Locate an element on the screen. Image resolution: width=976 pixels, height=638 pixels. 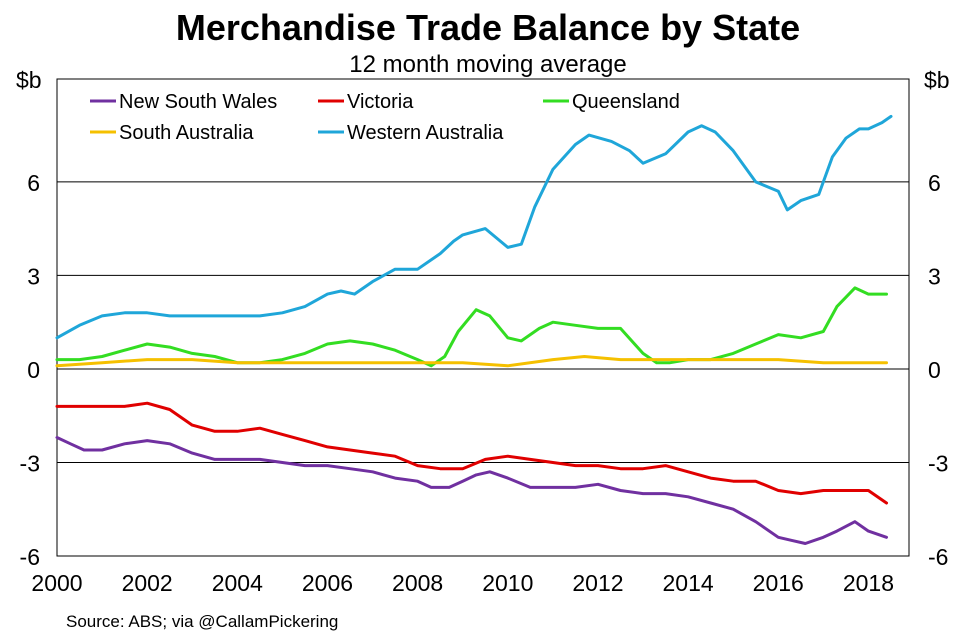
series-line-new-south-wales is located at coordinates (471, 490).